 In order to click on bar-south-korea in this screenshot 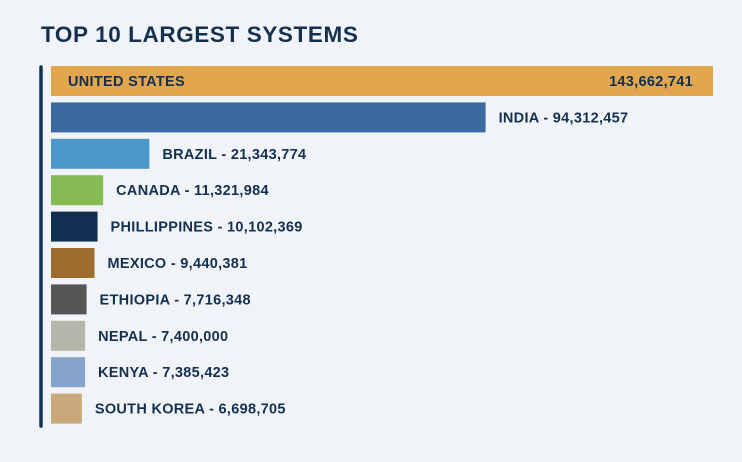, I will do `click(66, 408)`.